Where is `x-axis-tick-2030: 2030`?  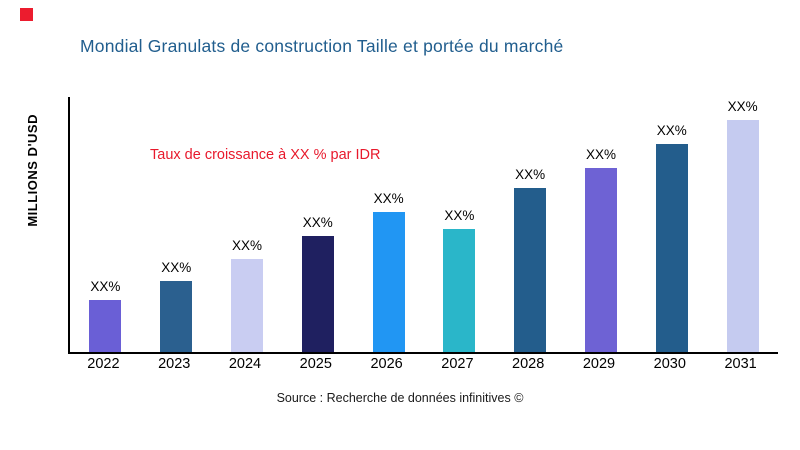 x-axis-tick-2030: 2030 is located at coordinates (669, 364).